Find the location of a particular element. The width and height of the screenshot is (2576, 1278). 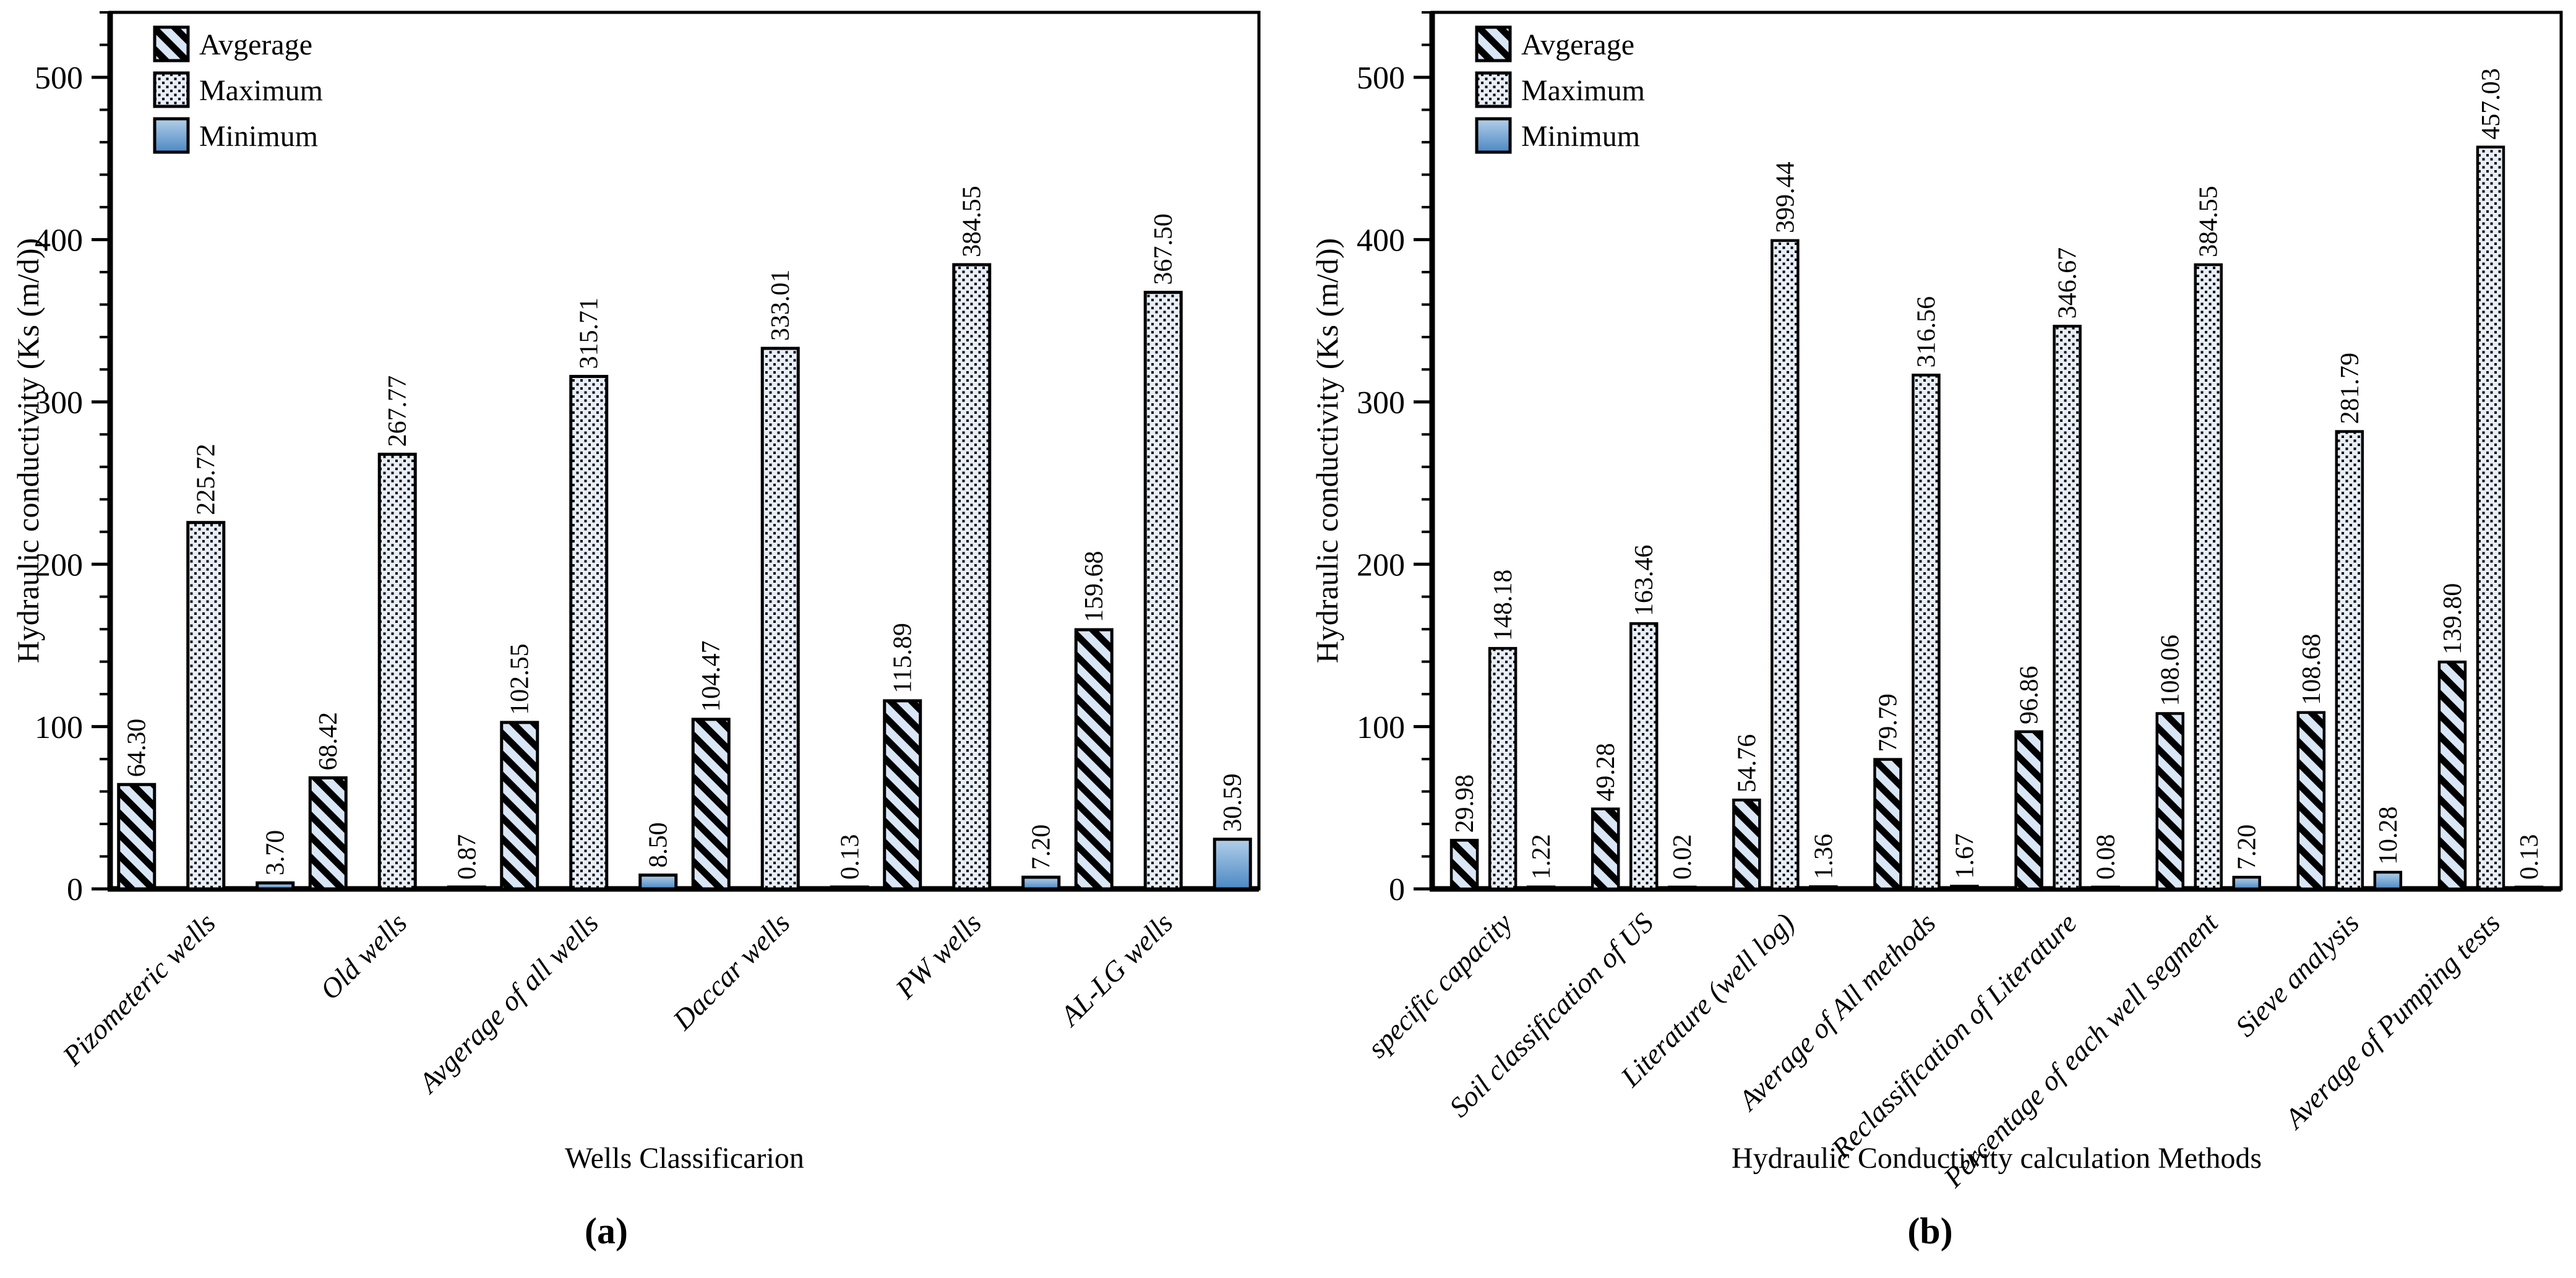

y-tick-label: 0 is located at coordinates (1397, 890).